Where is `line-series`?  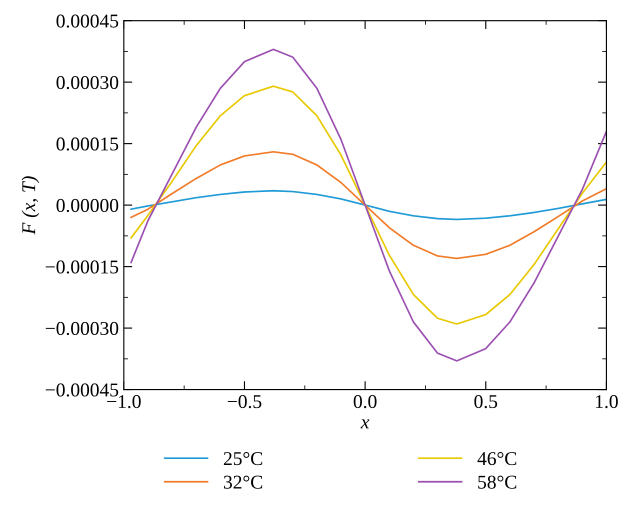 line-series is located at coordinates (368, 205).